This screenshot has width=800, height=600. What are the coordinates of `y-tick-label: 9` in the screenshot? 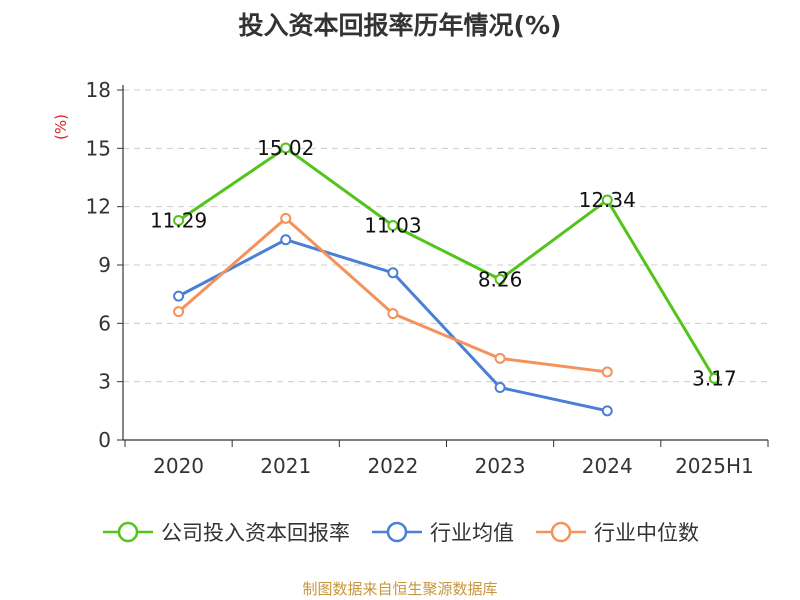 It's located at (104, 265).